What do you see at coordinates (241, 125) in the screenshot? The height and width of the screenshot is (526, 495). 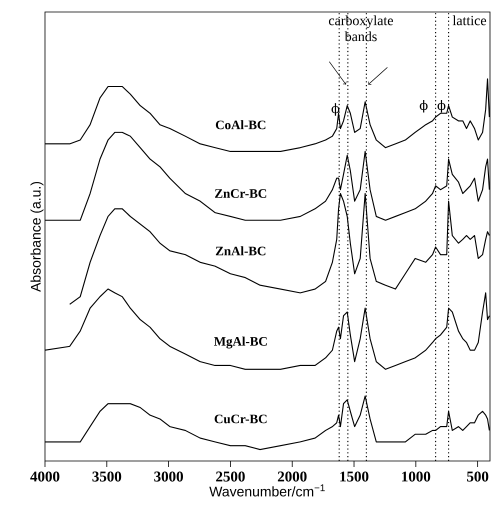 I see `series-label: CoAl-BC` at bounding box center [241, 125].